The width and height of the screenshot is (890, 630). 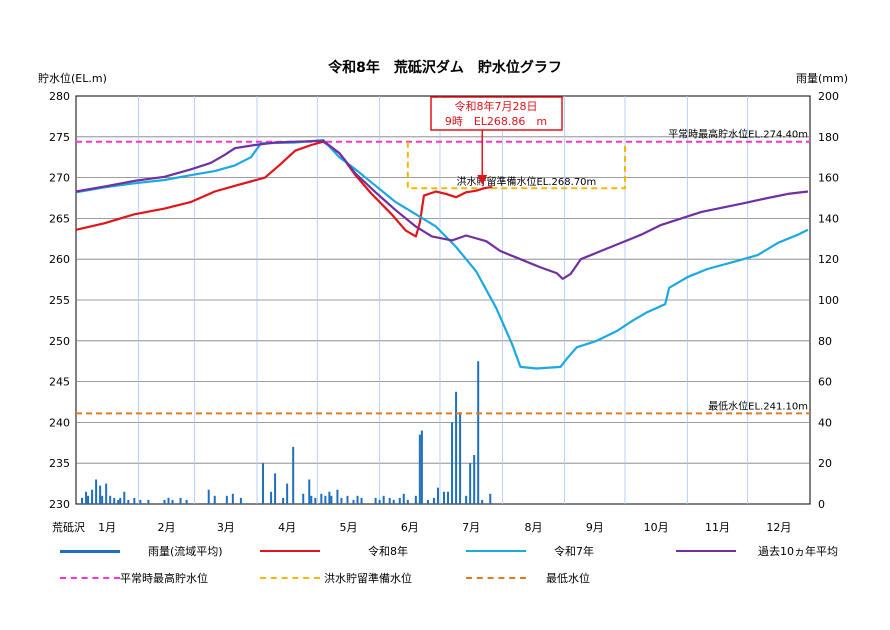 I want to click on chart-title: 令和8年 荒砥沢ダム 貯水位グラフ, so click(x=444, y=67).